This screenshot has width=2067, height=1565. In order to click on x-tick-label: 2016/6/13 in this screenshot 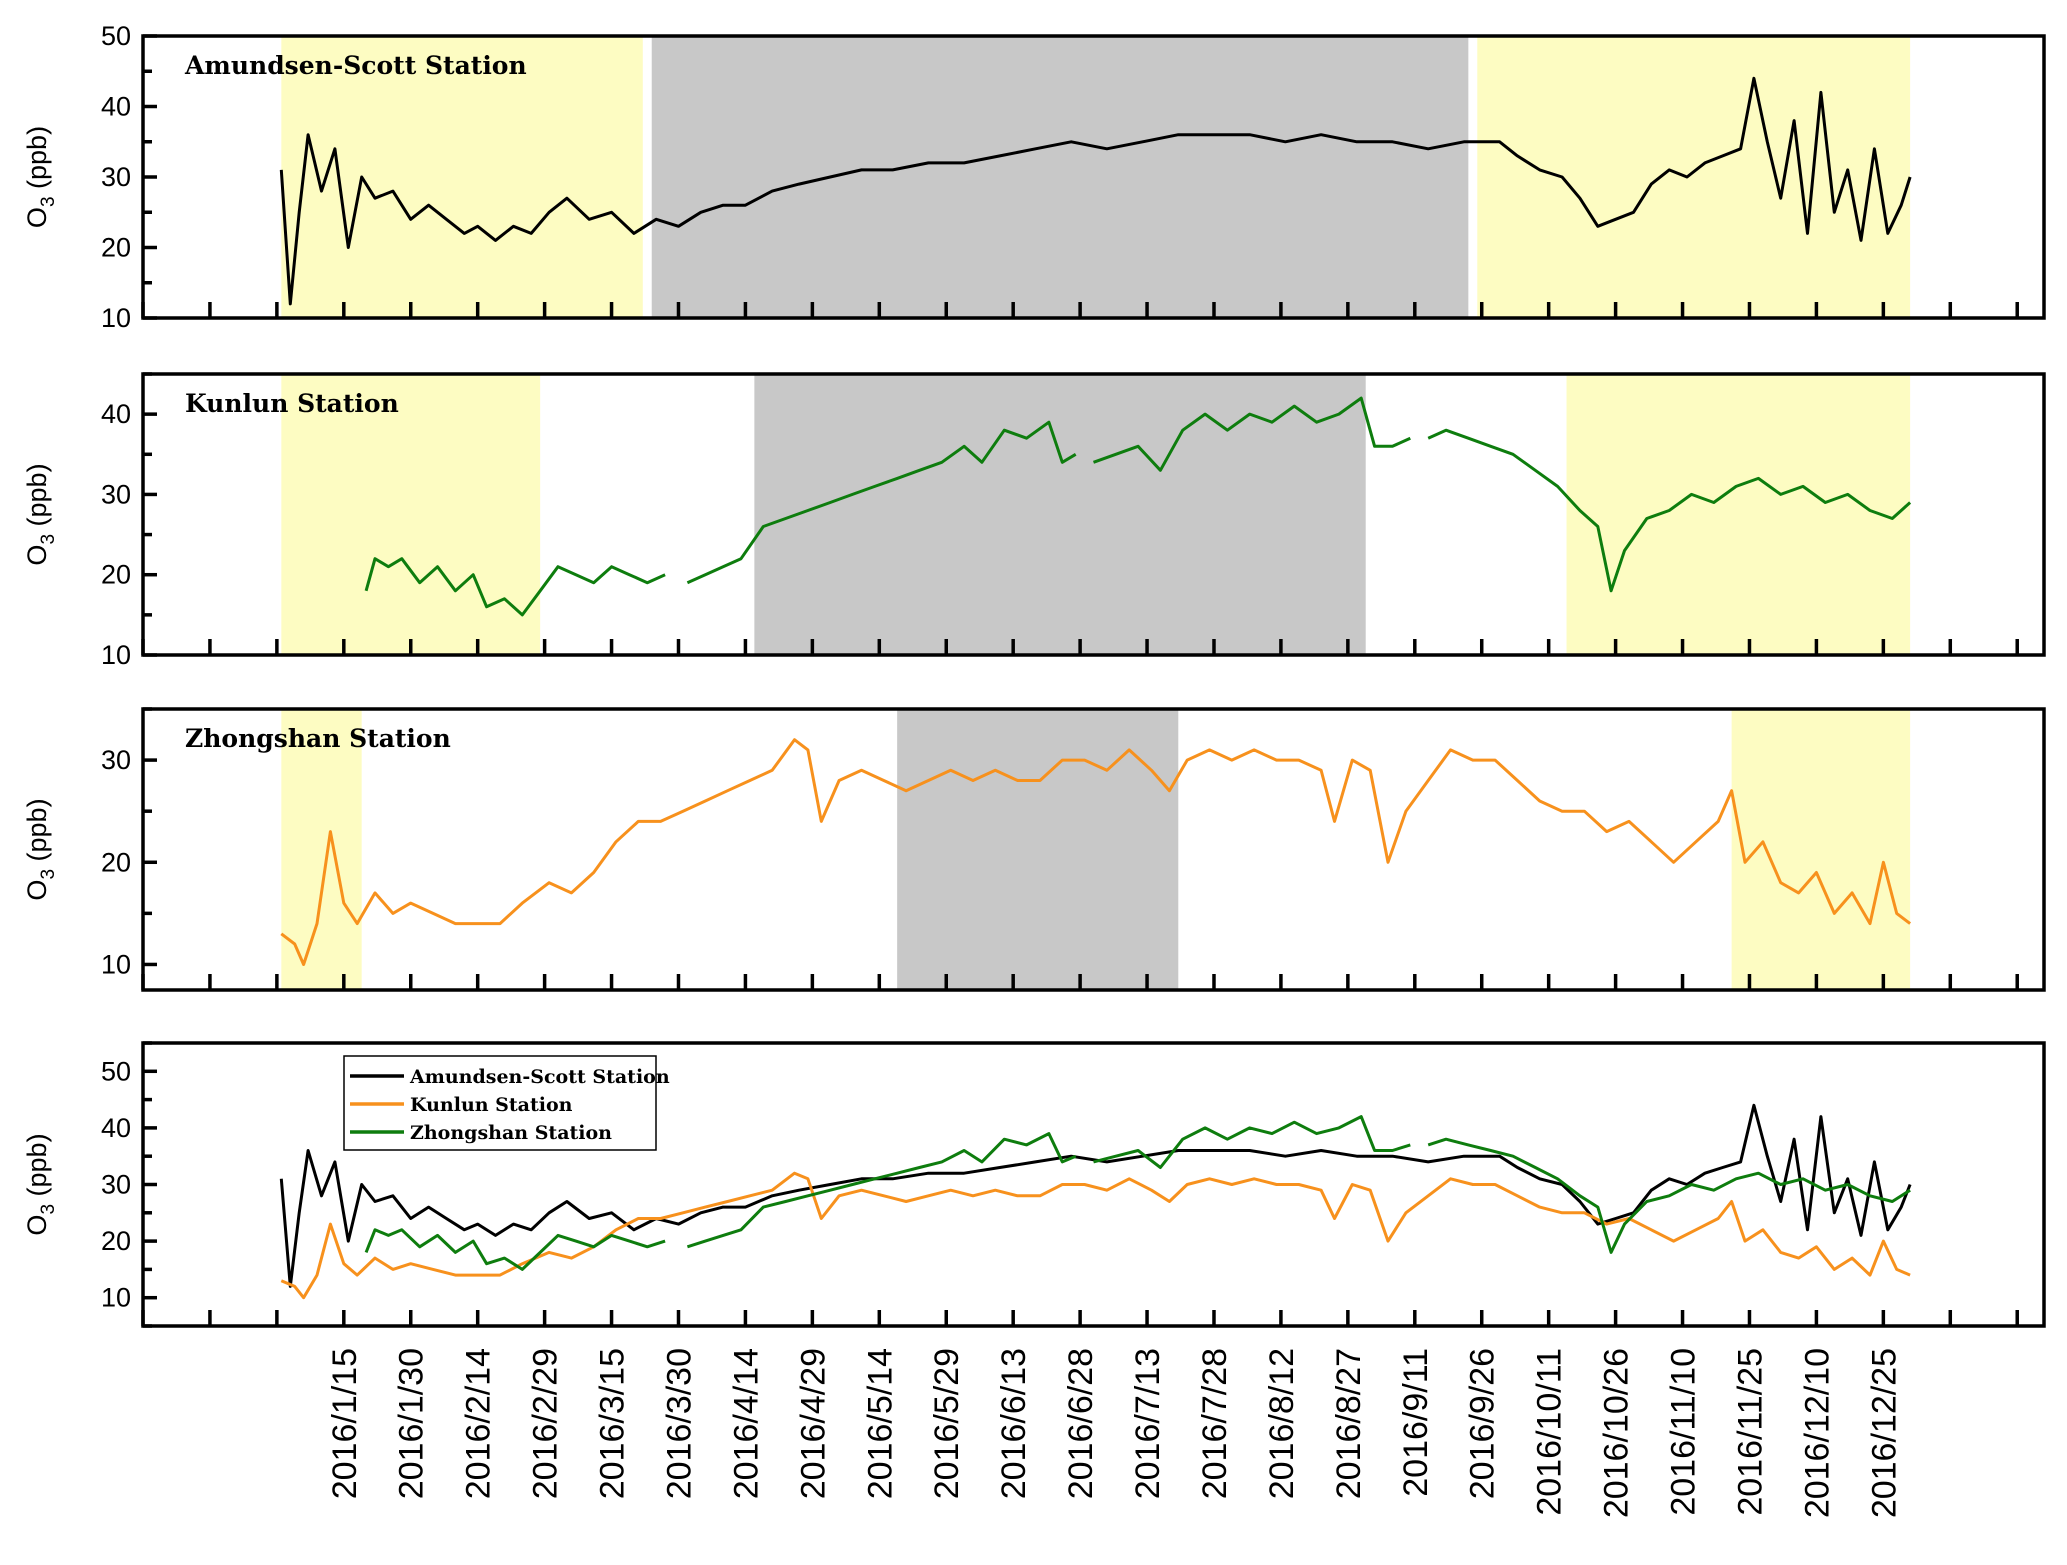, I will do `click(1014, 1423)`.